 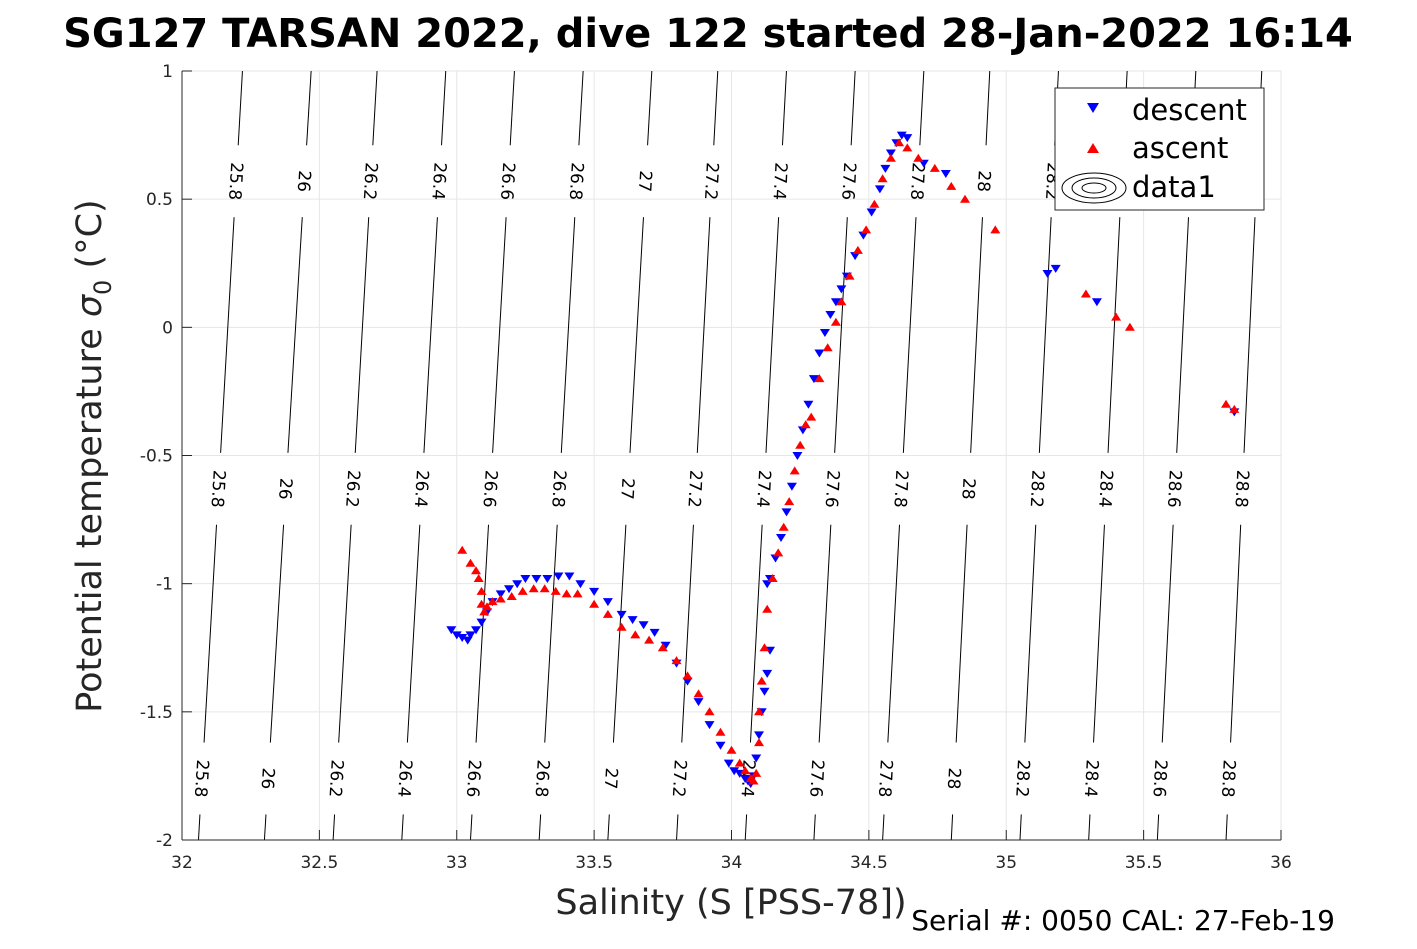 What do you see at coordinates (370, 181) in the screenshot?
I see `isopycnal-label: 26.2` at bounding box center [370, 181].